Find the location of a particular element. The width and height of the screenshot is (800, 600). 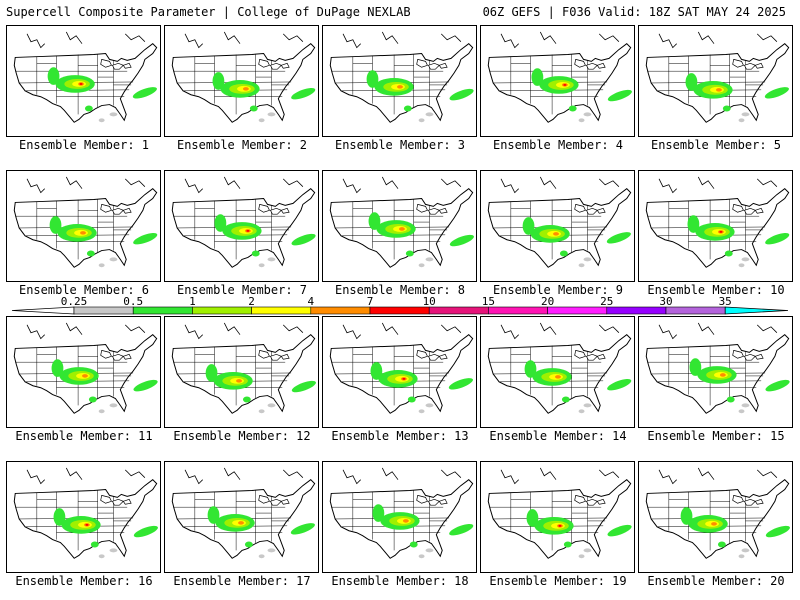

ensemble-member-label: Ensemble Member: 14 is located at coordinates (558, 436).